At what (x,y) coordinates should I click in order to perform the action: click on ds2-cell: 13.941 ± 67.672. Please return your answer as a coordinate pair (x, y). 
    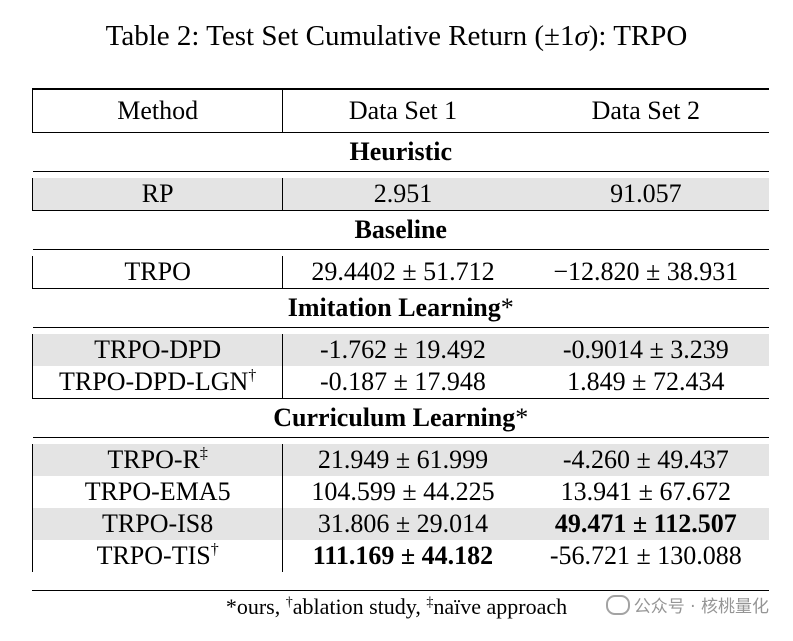
    Looking at the image, I should click on (645, 491).